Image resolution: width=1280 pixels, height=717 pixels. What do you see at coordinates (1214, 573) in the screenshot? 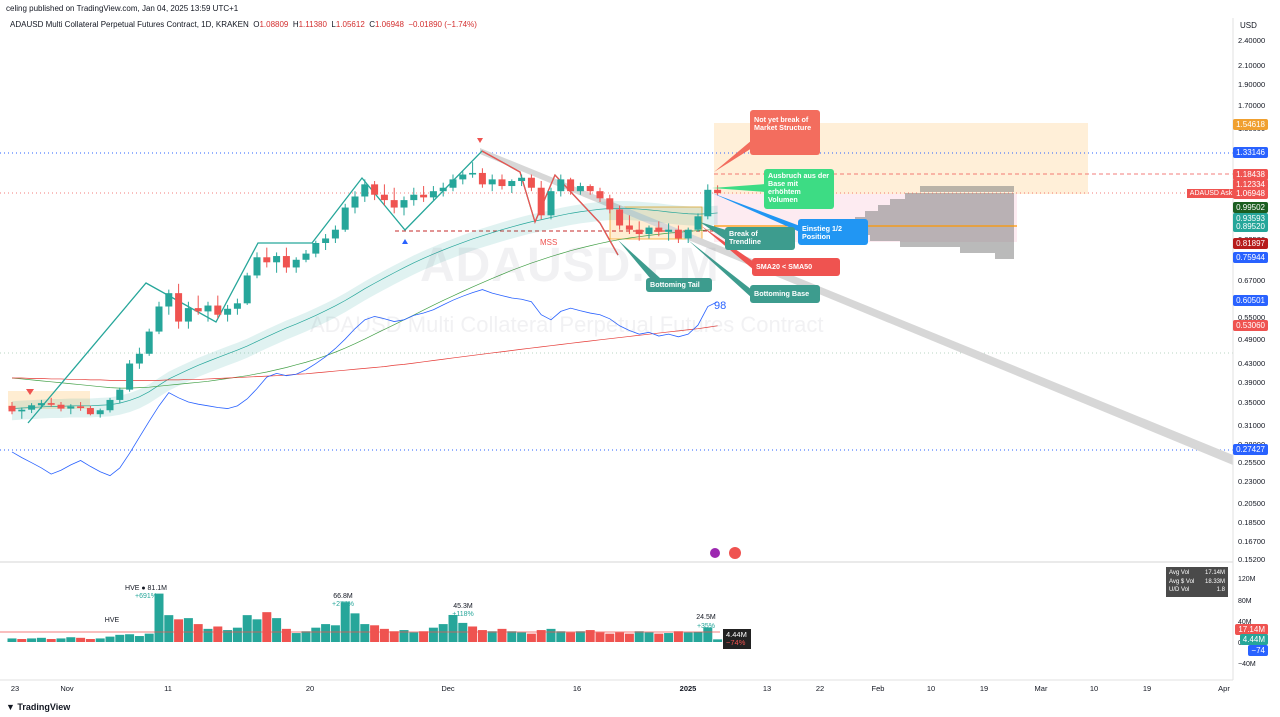
I see `stat-value: 17.14M` at bounding box center [1214, 573].